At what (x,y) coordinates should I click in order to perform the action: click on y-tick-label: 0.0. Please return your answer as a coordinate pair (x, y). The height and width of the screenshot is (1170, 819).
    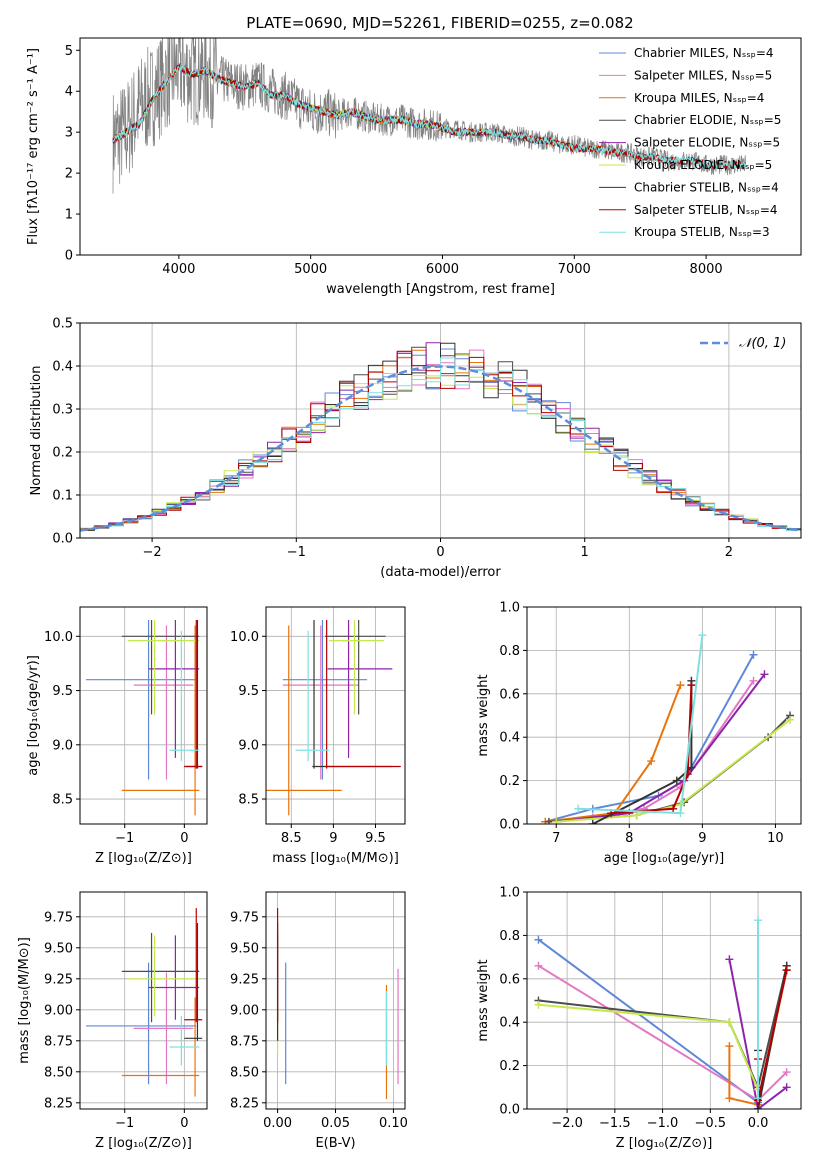
    Looking at the image, I should click on (509, 1110).